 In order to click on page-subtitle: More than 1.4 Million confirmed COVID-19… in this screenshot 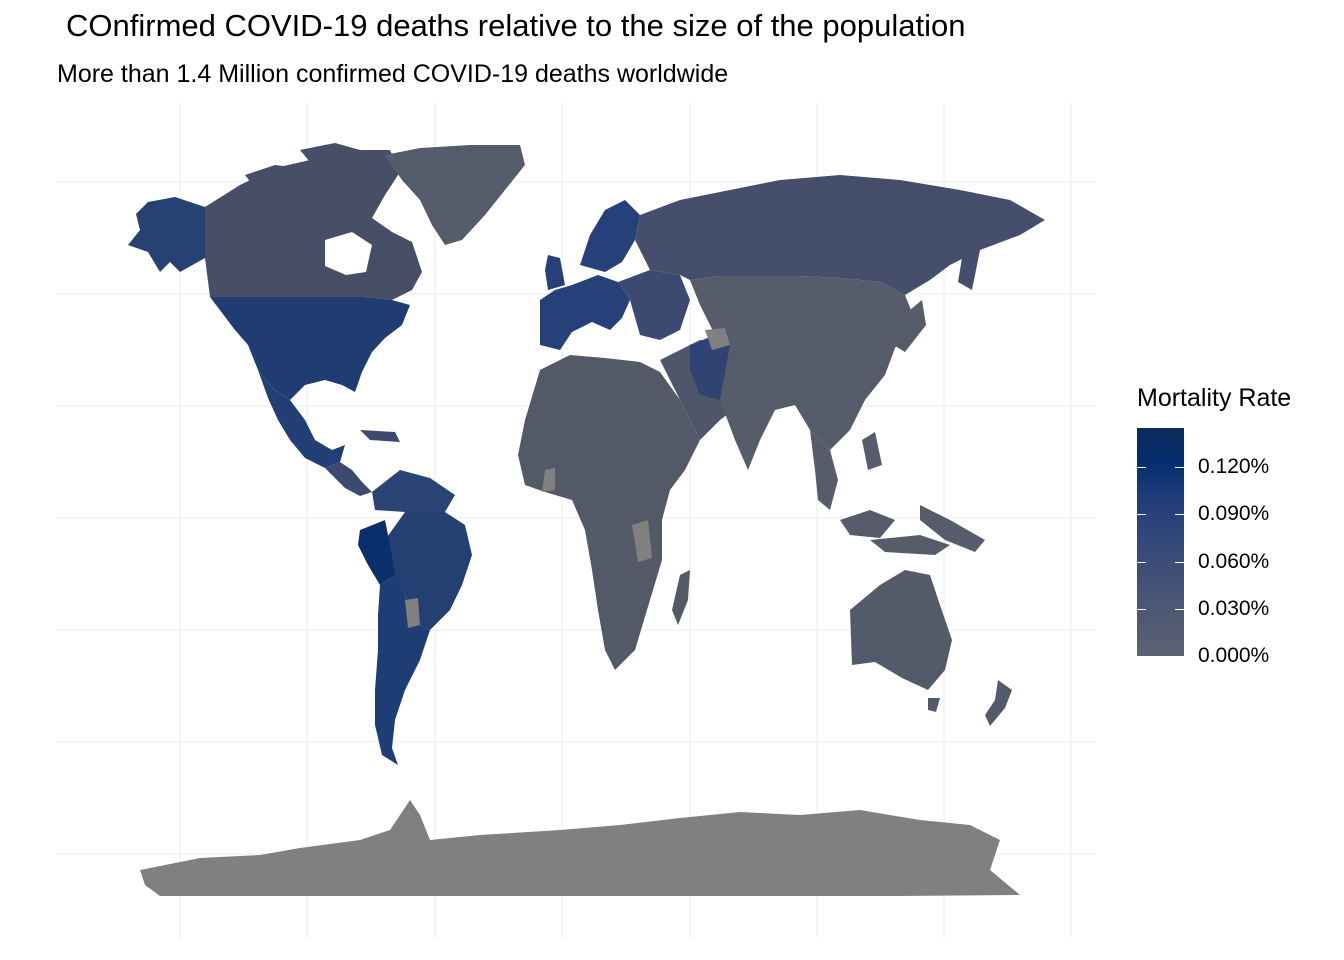, I will do `click(393, 74)`.